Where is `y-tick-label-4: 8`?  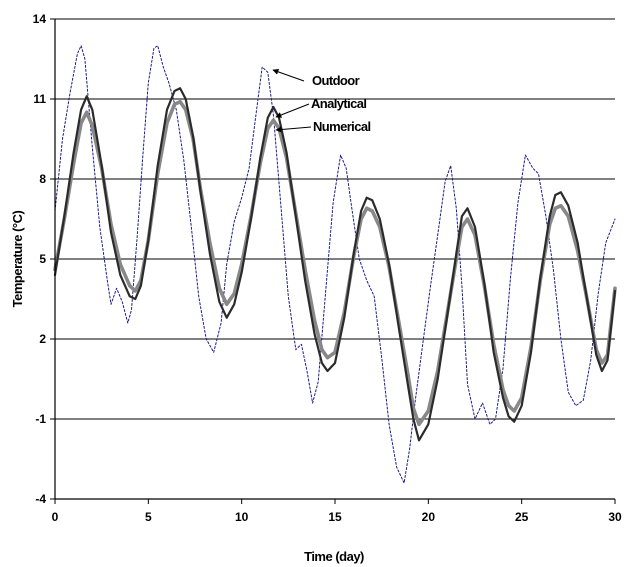 y-tick-label-4: 8 is located at coordinates (42, 179).